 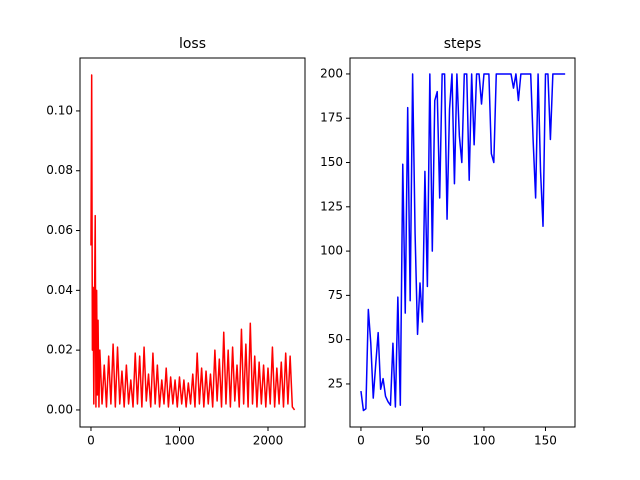 What do you see at coordinates (59, 230) in the screenshot?
I see `y-tick-label: 0.06` at bounding box center [59, 230].